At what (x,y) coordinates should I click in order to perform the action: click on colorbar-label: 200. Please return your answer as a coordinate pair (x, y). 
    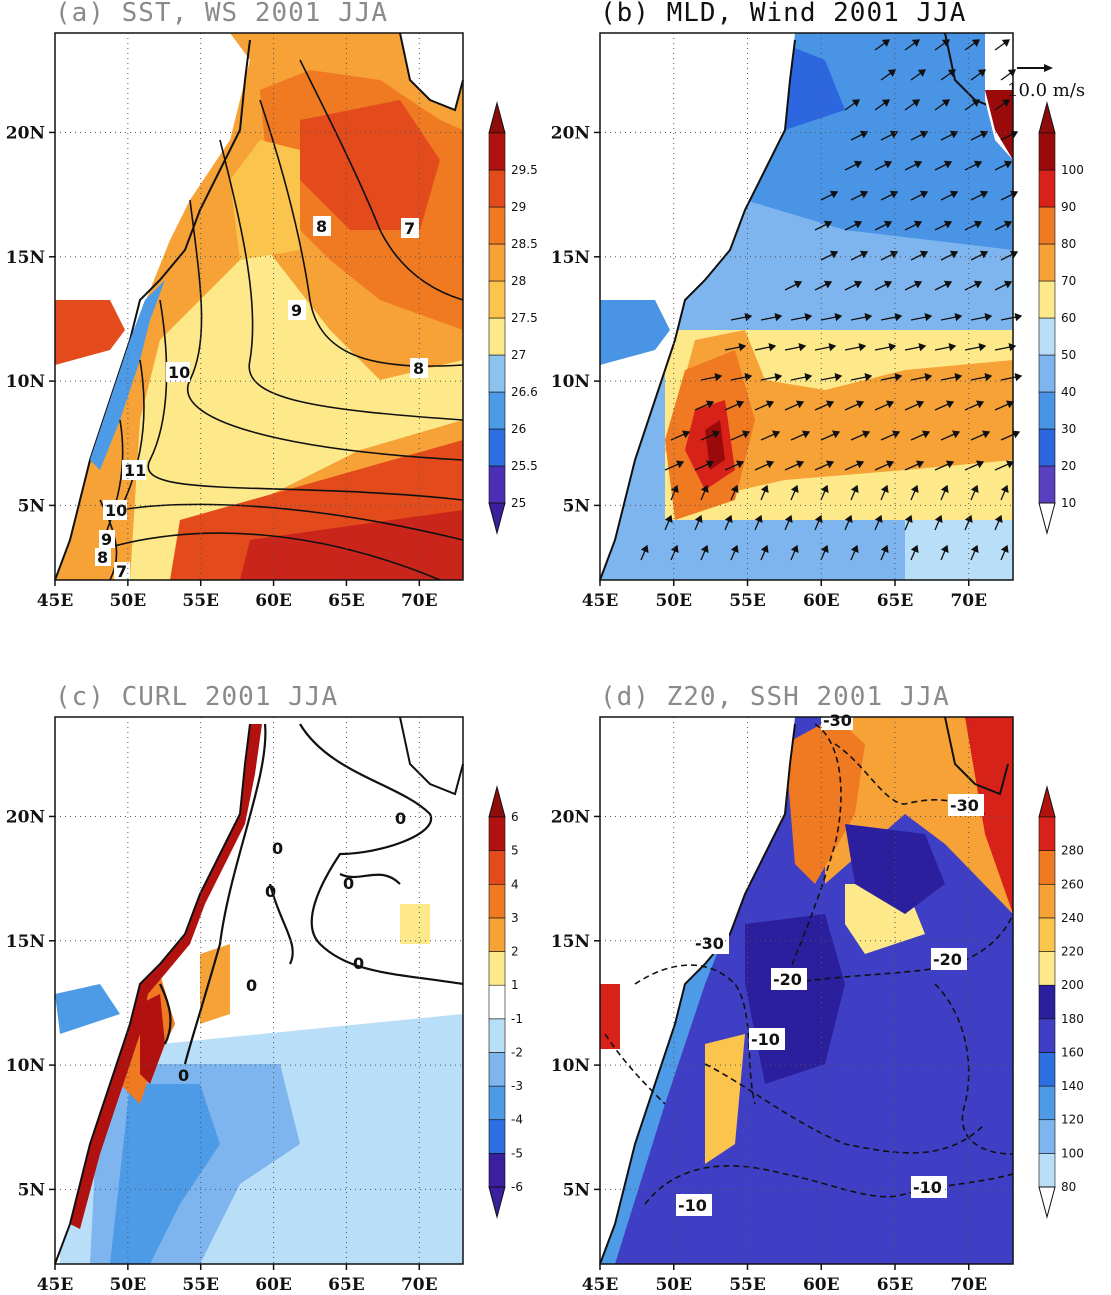
    Looking at the image, I should click on (1072, 985).